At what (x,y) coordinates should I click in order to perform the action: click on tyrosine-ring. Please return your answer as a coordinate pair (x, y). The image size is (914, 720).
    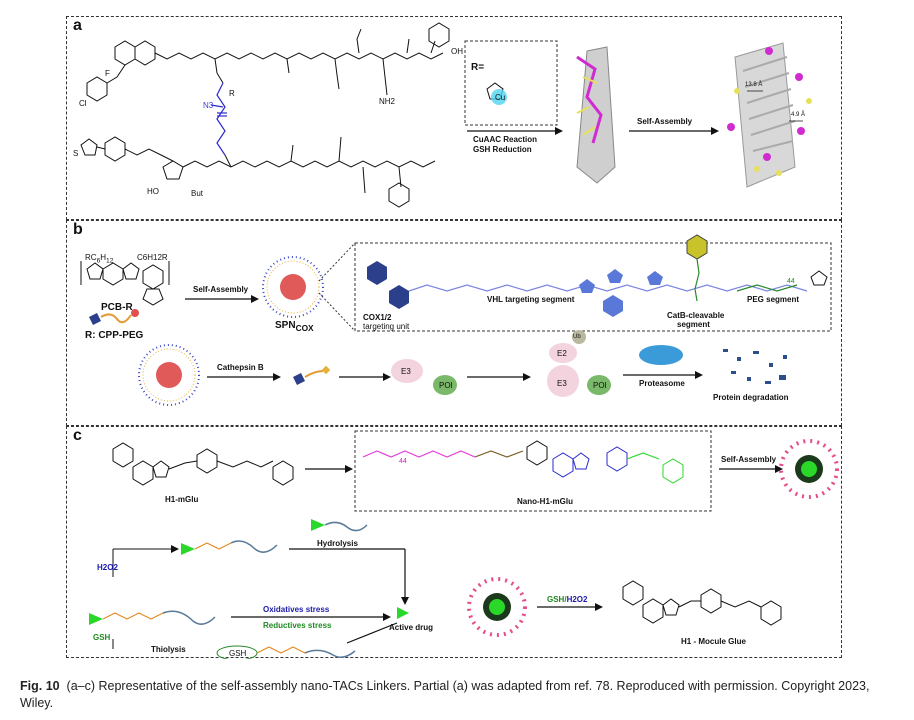
    Looking at the image, I should click on (439, 35).